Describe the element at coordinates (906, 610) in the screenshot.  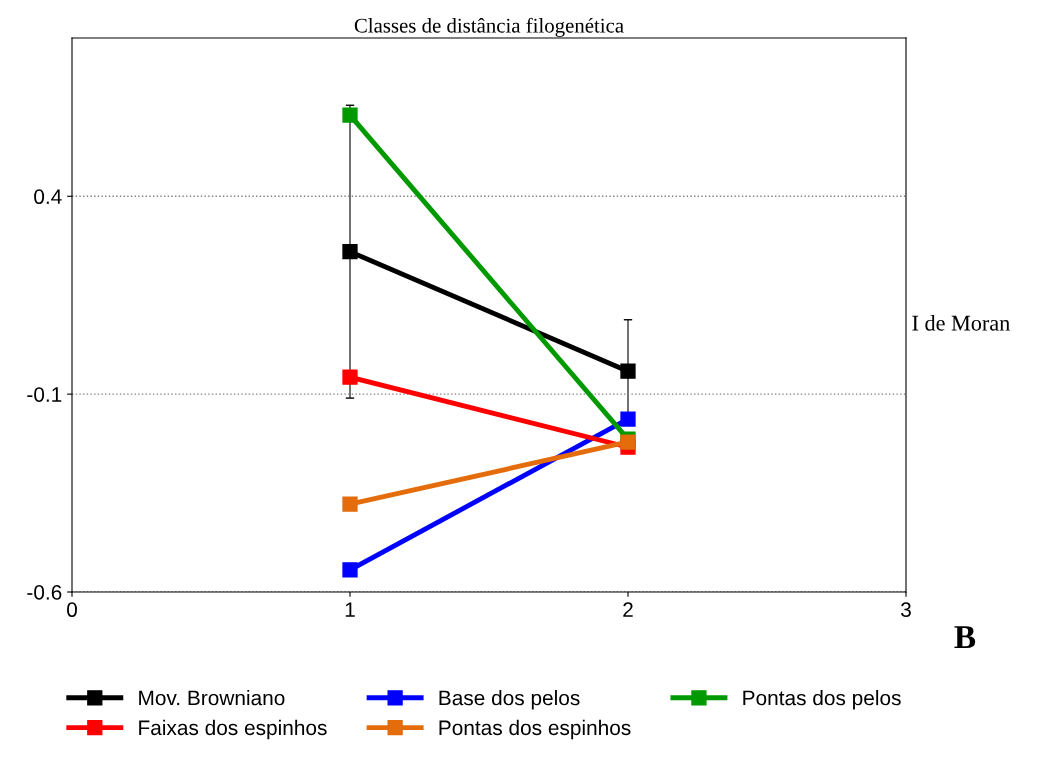
I see `x-tick-label: 3` at that location.